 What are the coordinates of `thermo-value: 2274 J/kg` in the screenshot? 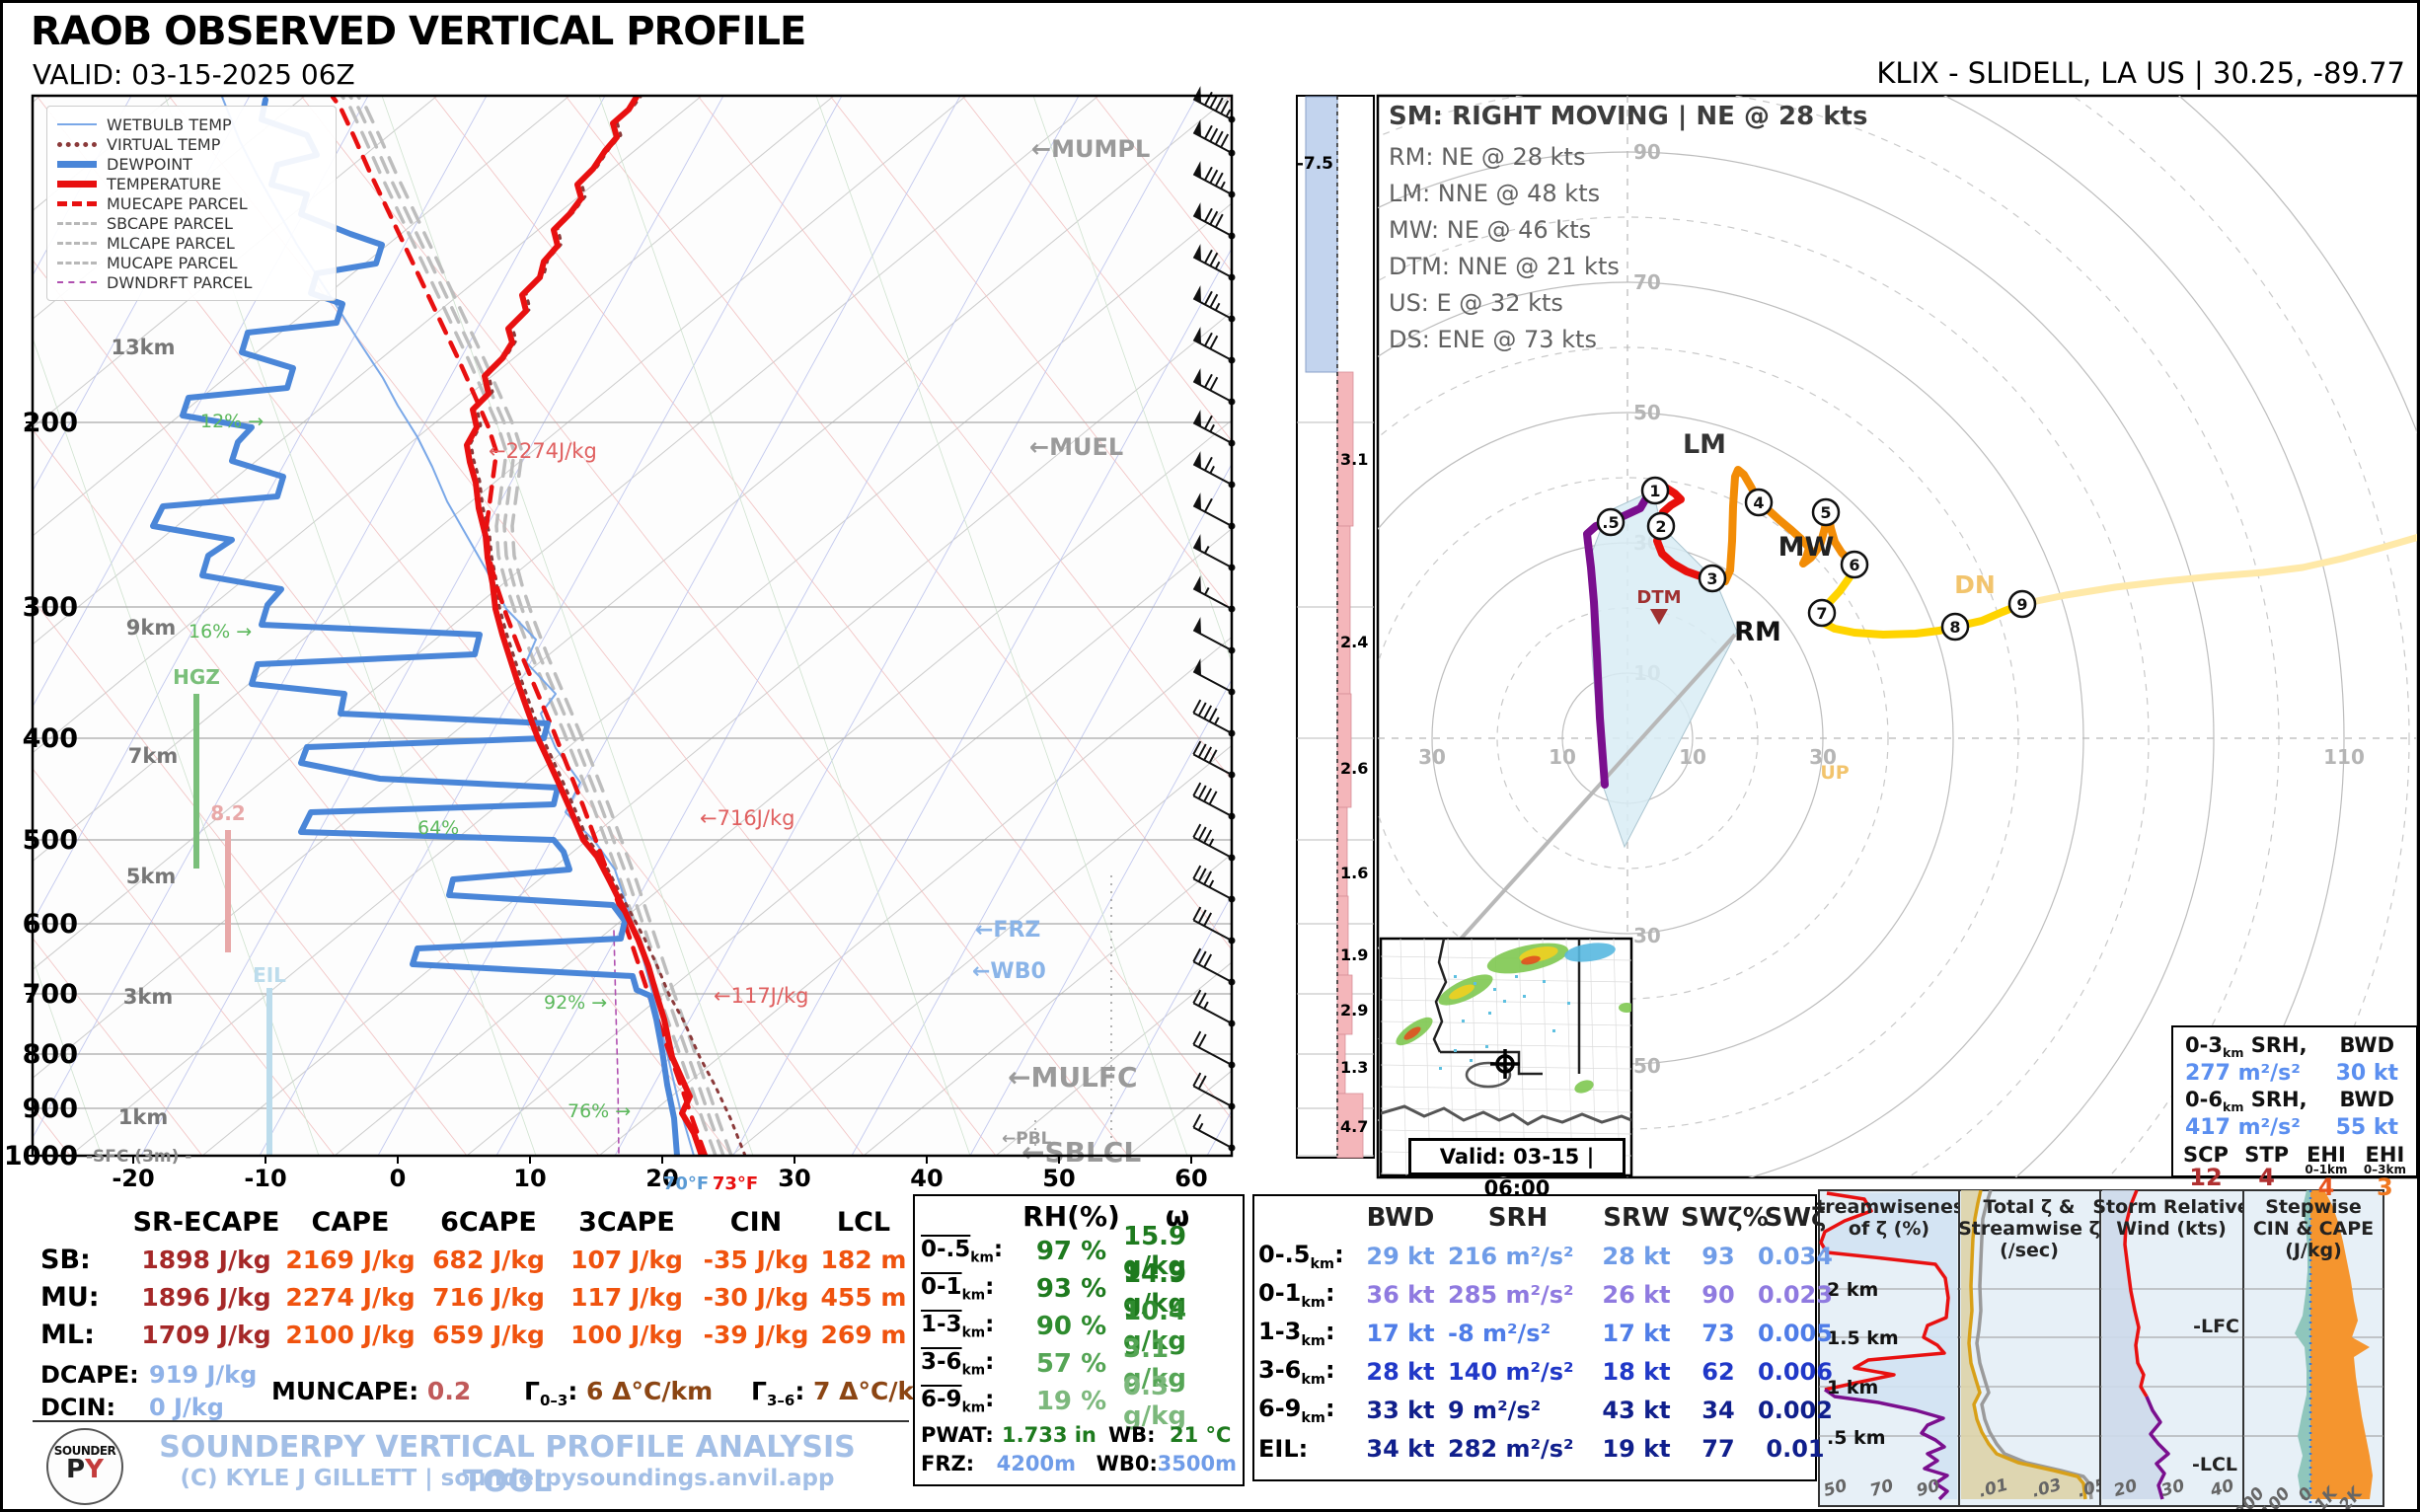 It's located at (350, 1297).